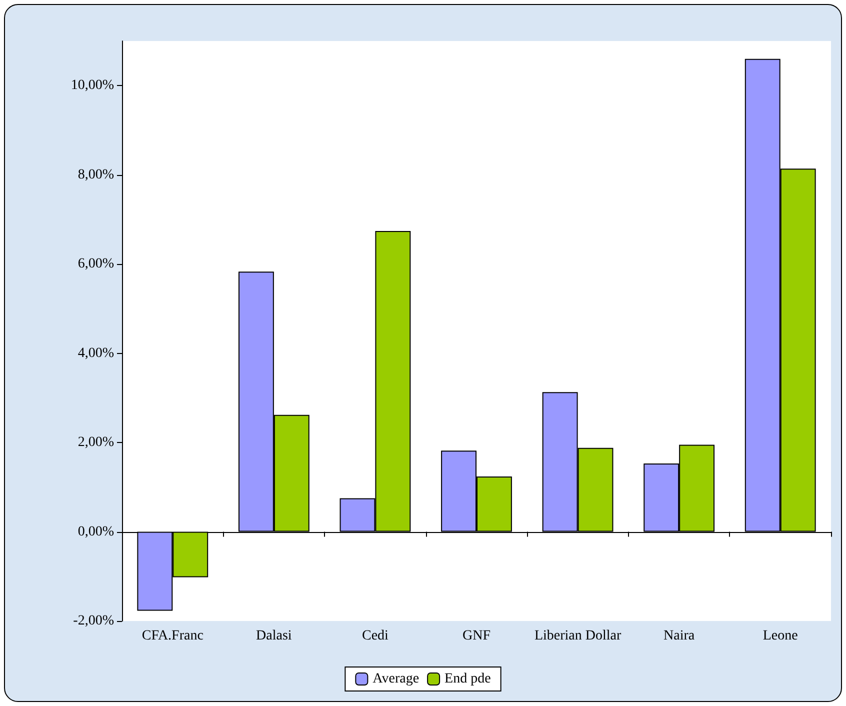 The height and width of the screenshot is (706, 846). What do you see at coordinates (578, 636) in the screenshot?
I see `x-tick-label: Liberian Dollar` at bounding box center [578, 636].